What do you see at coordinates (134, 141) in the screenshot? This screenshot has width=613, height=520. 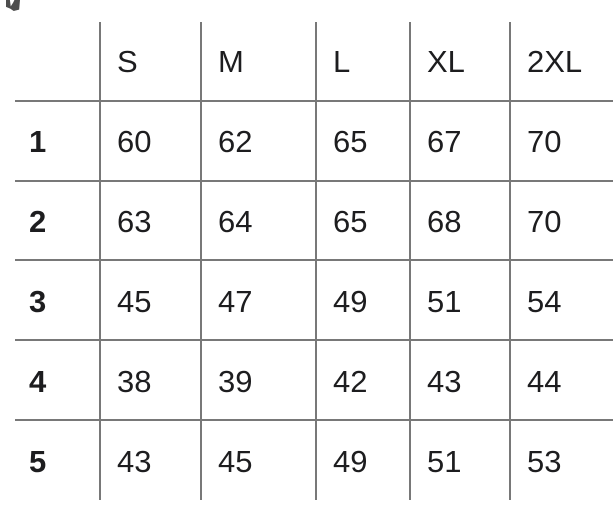 I see `table-cell: 60` at bounding box center [134, 141].